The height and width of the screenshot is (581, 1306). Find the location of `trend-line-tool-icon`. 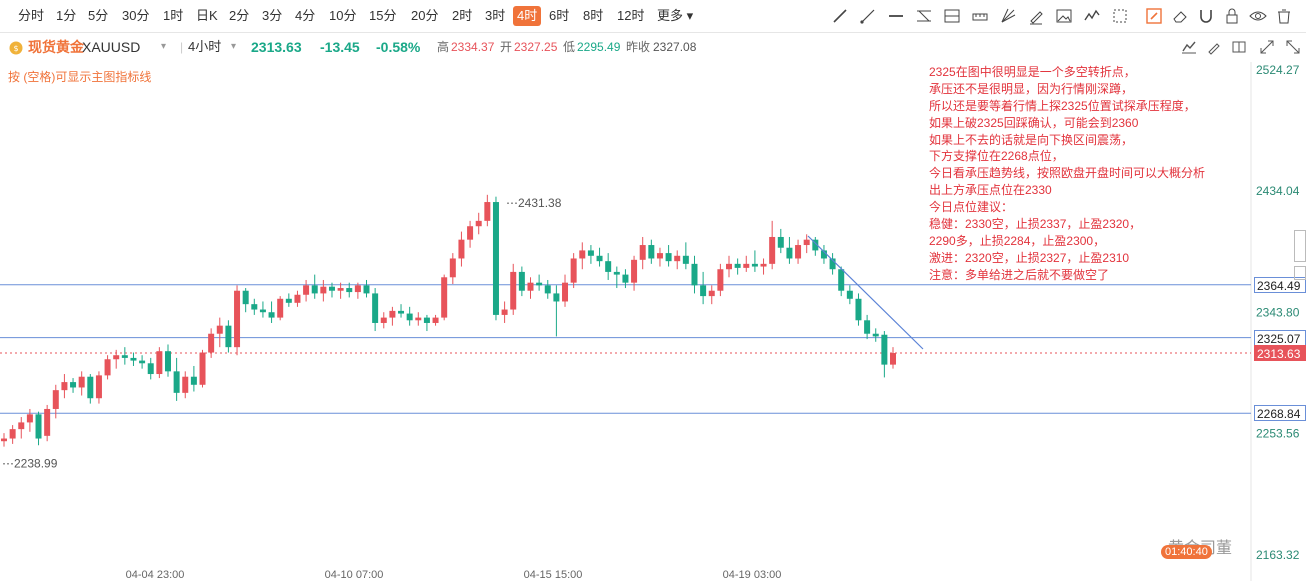

trend-line-tool-icon is located at coordinates (840, 16).